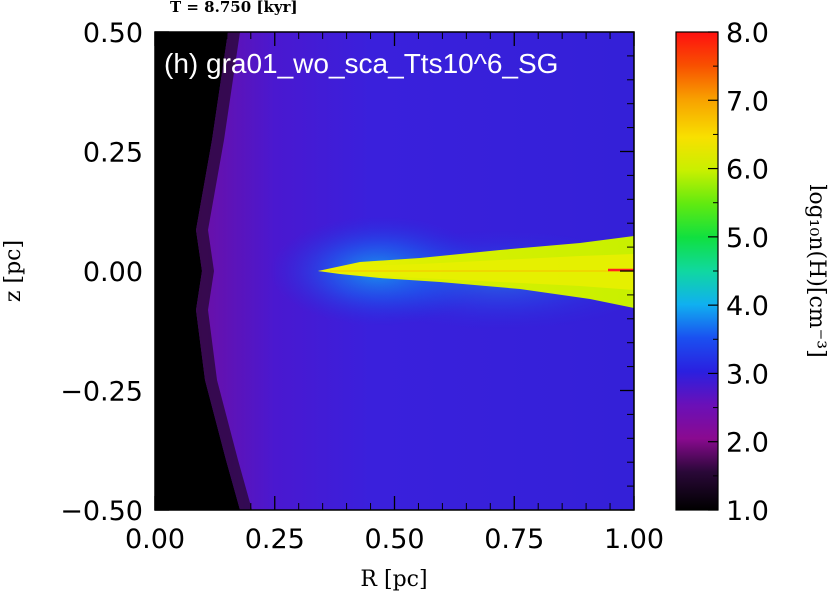 This screenshot has height=596, width=830. Describe the element at coordinates (747, 306) in the screenshot. I see `colorbar-tick-label: 4.0` at that location.